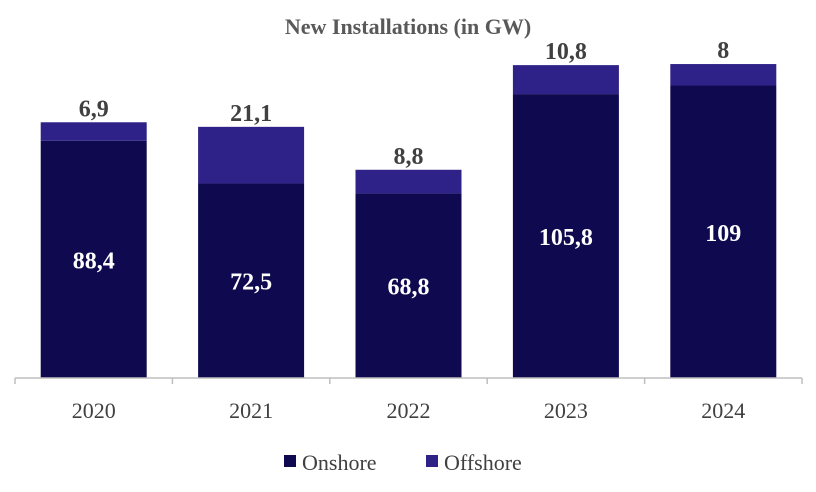  I want to click on x-tick-label-2023: 2023, so click(566, 410).